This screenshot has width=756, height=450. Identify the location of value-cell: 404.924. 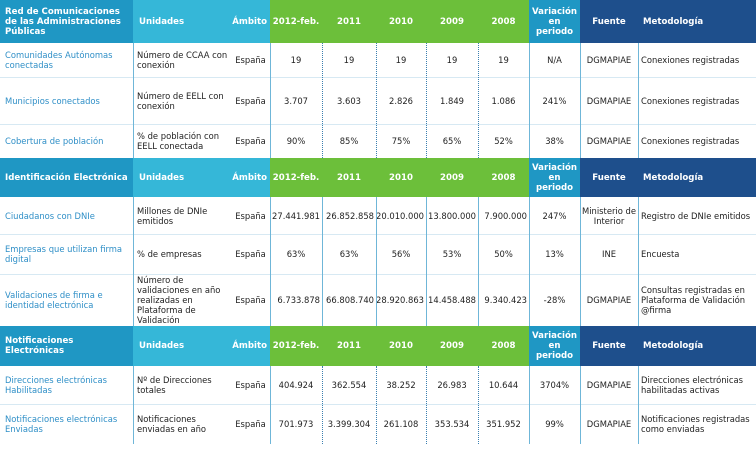
(296, 385).